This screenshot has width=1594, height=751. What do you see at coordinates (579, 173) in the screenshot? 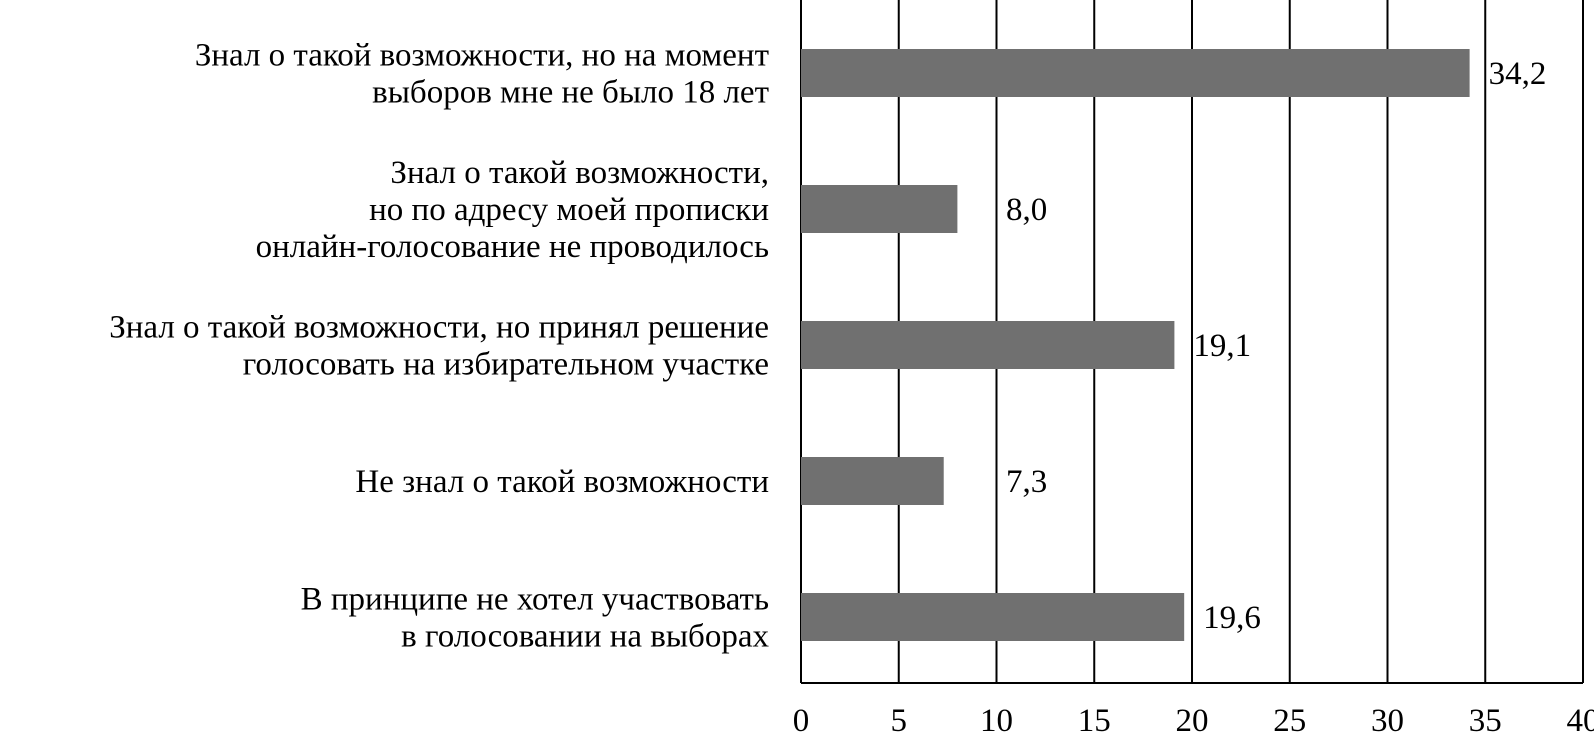
I see `category-label: Знал о такой возможности,` at bounding box center [579, 173].